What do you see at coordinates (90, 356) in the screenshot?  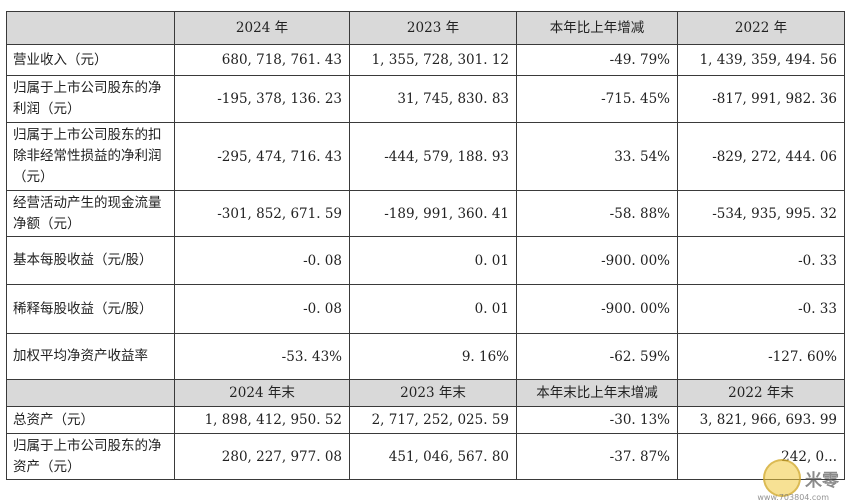 I see `row-label: 加权平均净资产收益率` at bounding box center [90, 356].